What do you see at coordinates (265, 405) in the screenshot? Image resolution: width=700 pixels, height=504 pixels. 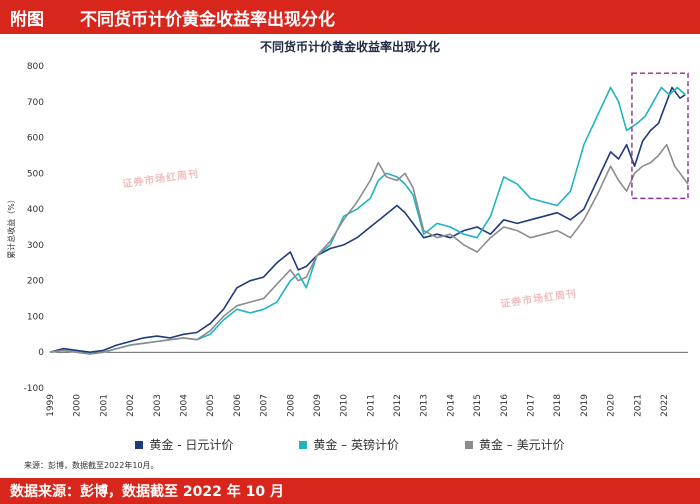 I see `x-tick-label: 2007` at bounding box center [265, 405].